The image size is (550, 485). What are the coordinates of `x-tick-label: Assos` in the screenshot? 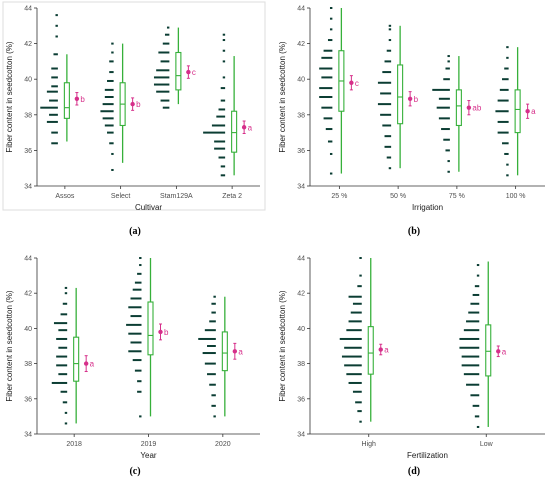 It's located at (65, 196).